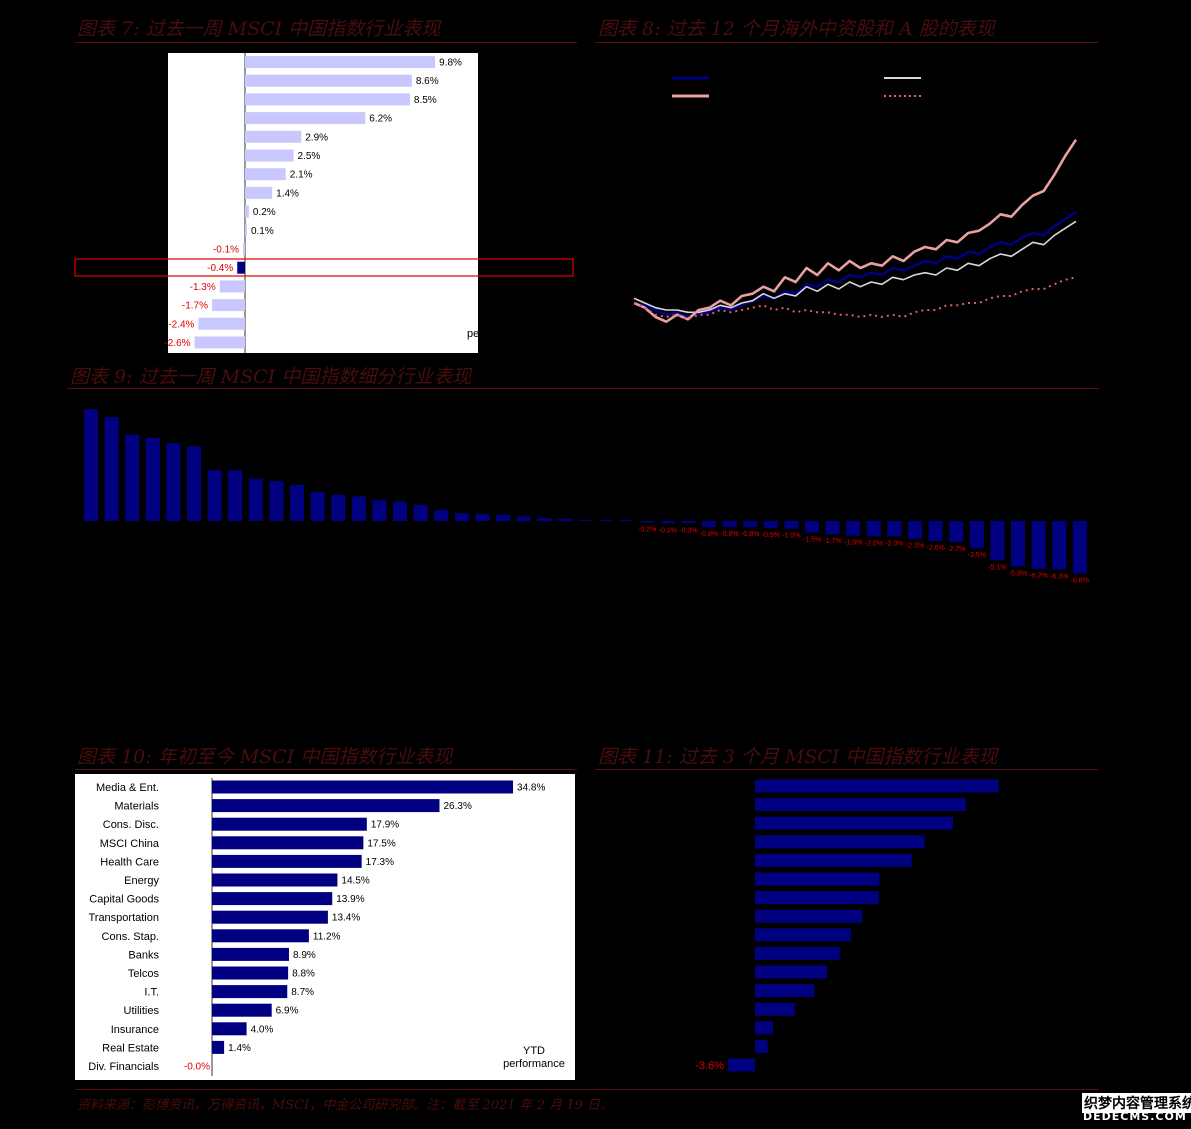  What do you see at coordinates (647, 530) in the screenshot?
I see `chart9-bar-label: -0.2%` at bounding box center [647, 530].